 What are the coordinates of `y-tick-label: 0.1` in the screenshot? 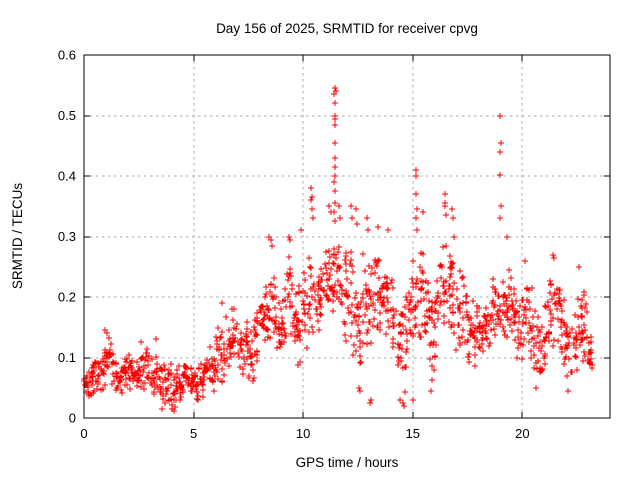 It's located at (67, 357).